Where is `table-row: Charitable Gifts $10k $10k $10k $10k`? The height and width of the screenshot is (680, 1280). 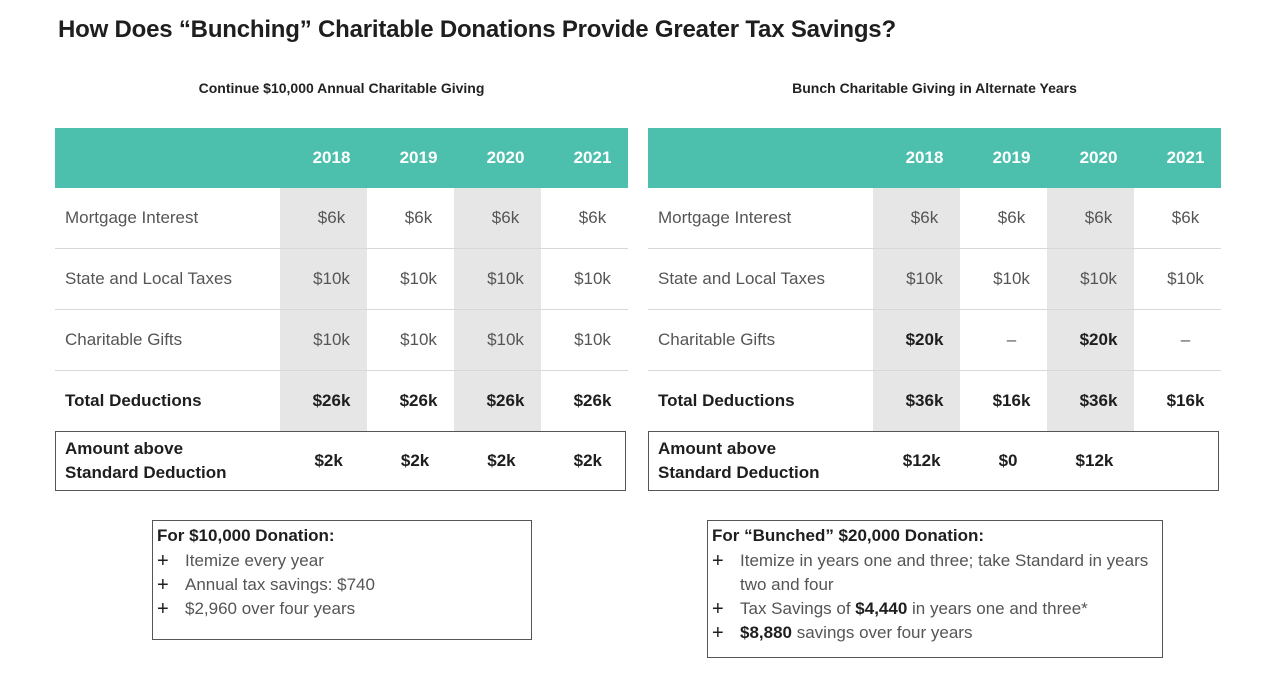 table-row: Charitable Gifts $10k $10k $10k $10k is located at coordinates (341, 340).